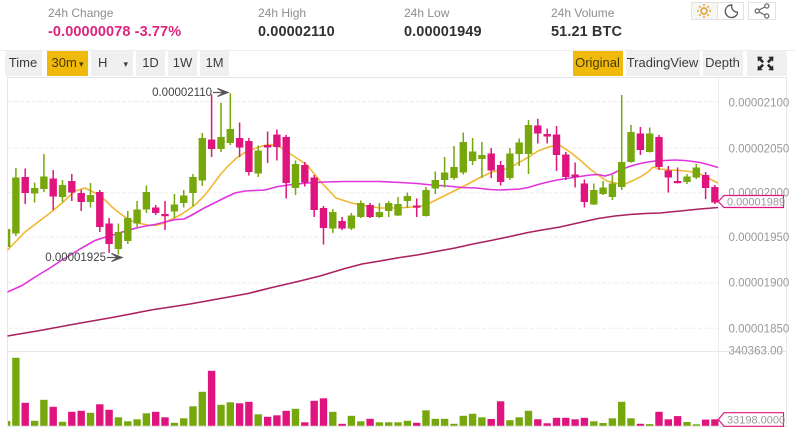 The width and height of the screenshot is (795, 434). What do you see at coordinates (759, 238) in the screenshot?
I see `svg-text: 0.00001950` at bounding box center [759, 238].